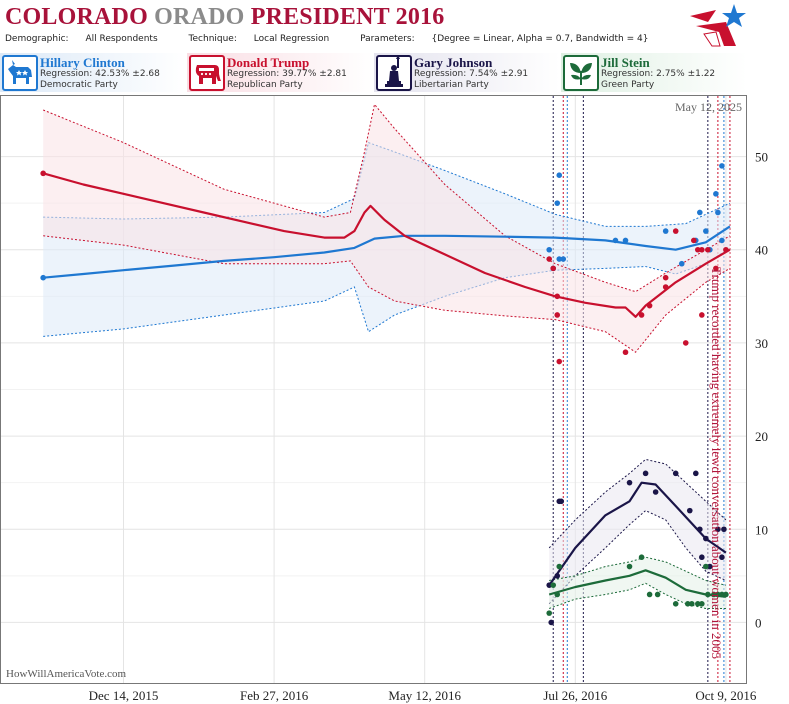 This screenshot has height=704, width=789. Describe the element at coordinates (121, 39) in the screenshot. I see `demographic-value: All Respondents` at that location.